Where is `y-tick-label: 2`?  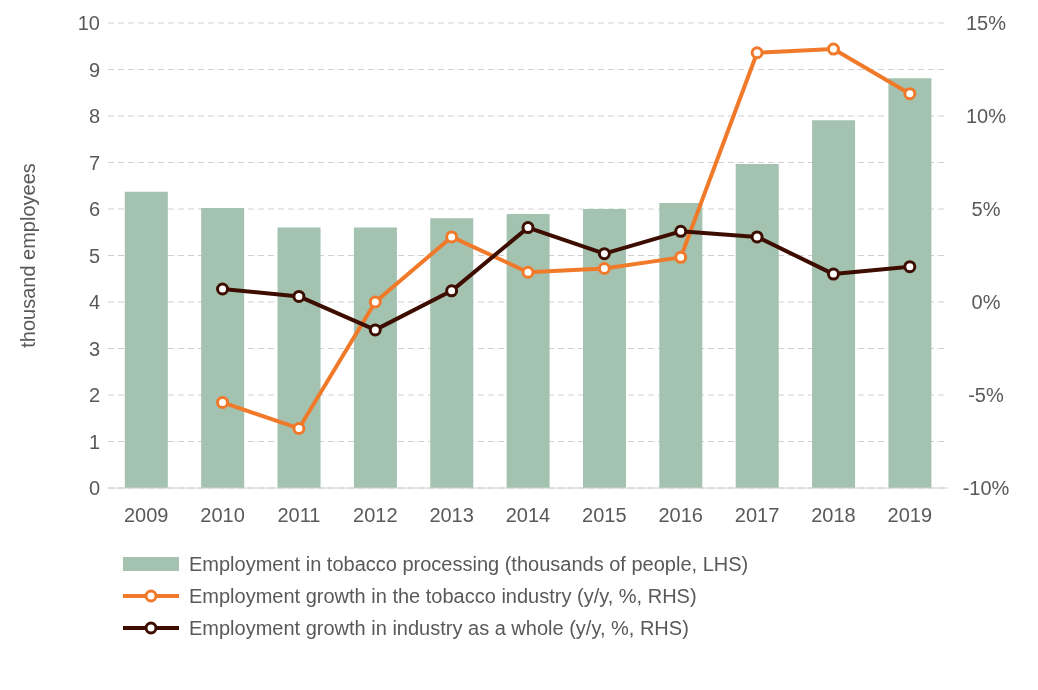 y-tick-label: 2 is located at coordinates (94, 395).